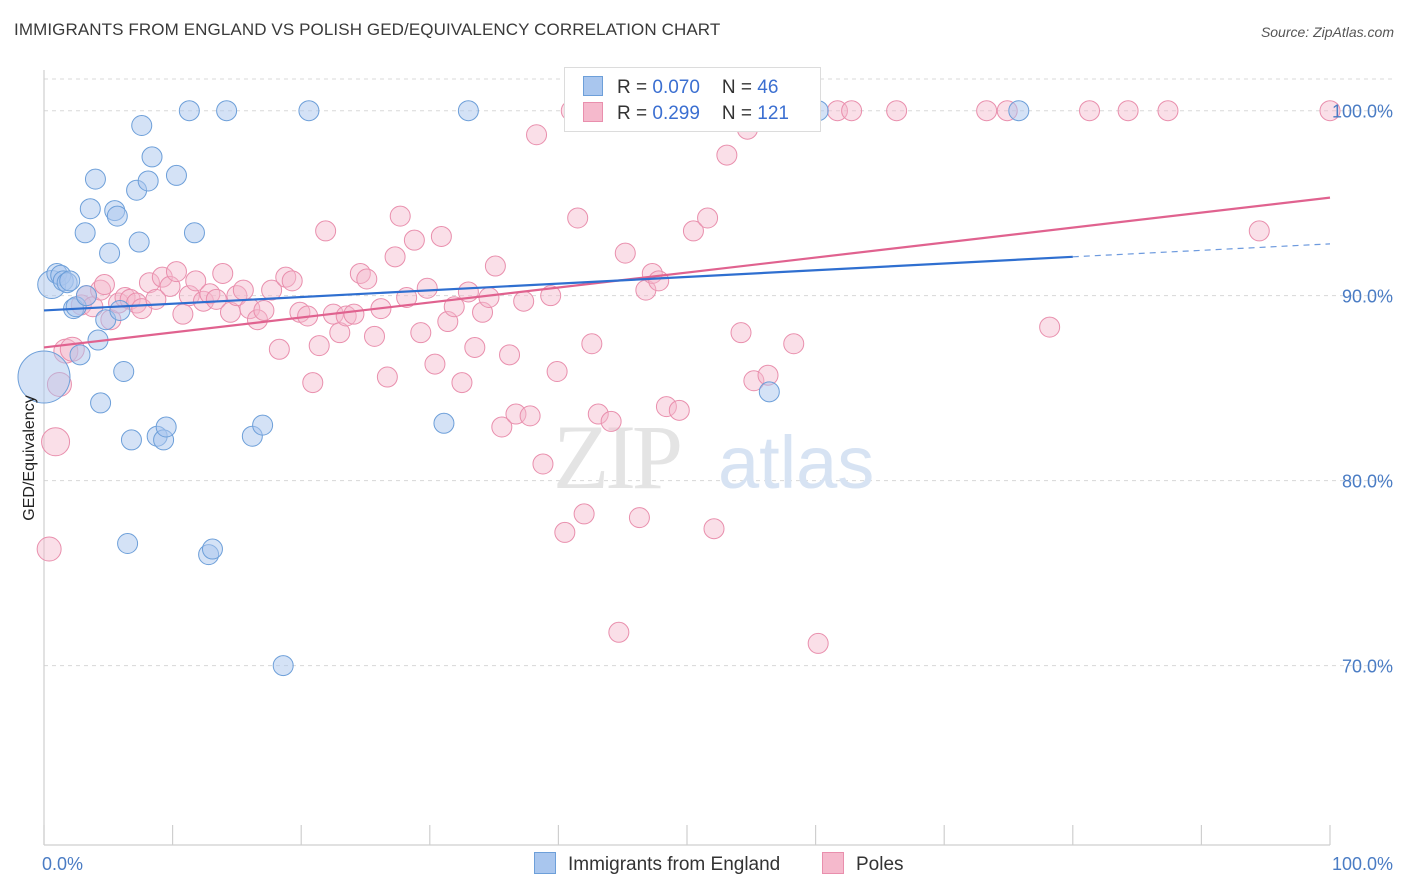  What do you see at coordinates (1367, 667) in the screenshot?
I see `y-tick-label: 70.0%` at bounding box center [1367, 667].